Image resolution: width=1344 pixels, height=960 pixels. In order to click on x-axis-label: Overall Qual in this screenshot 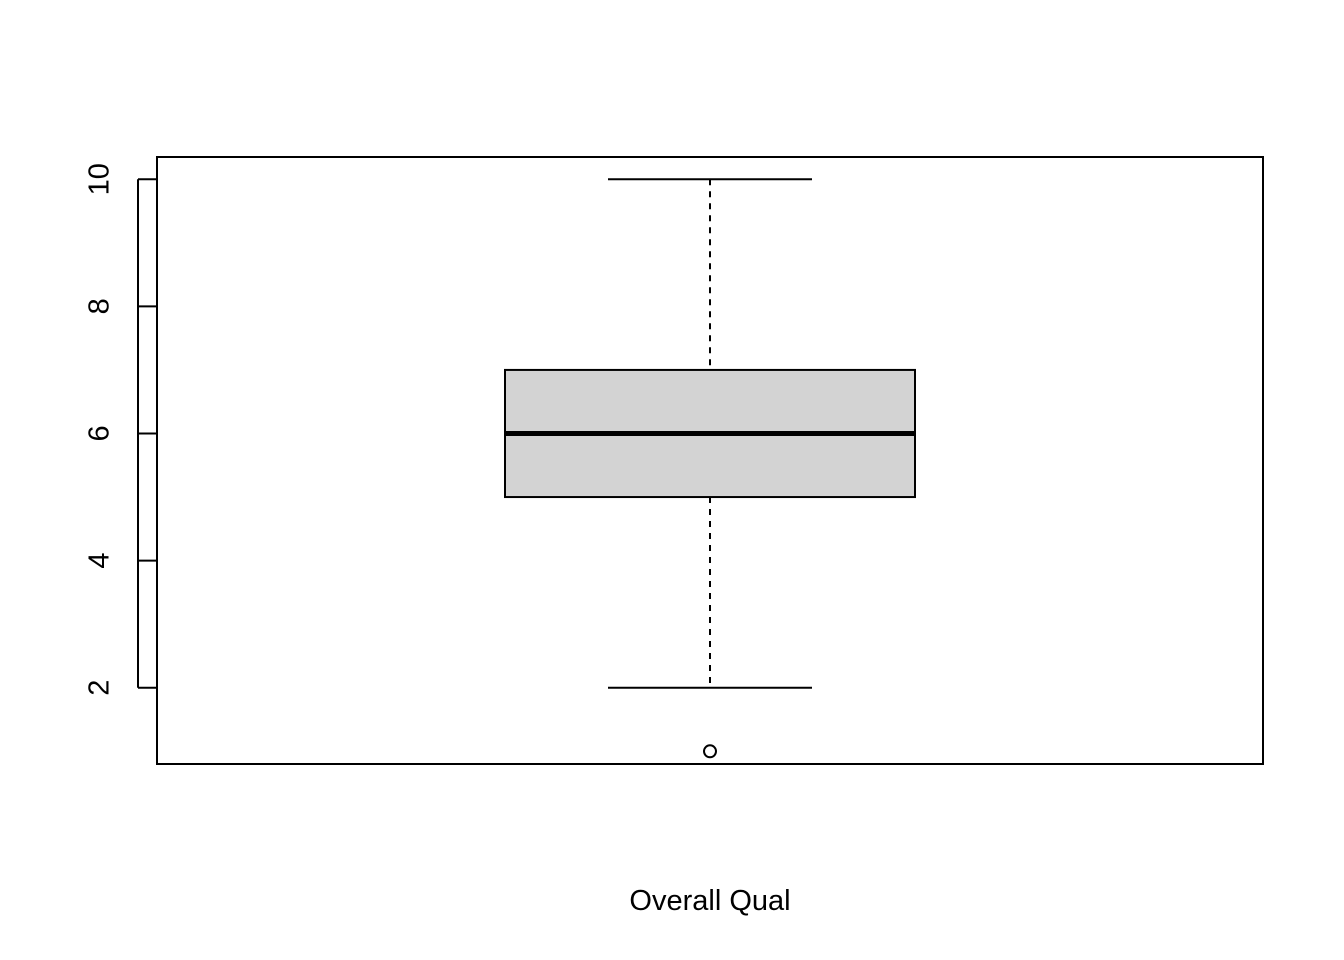, I will do `click(709, 901)`.